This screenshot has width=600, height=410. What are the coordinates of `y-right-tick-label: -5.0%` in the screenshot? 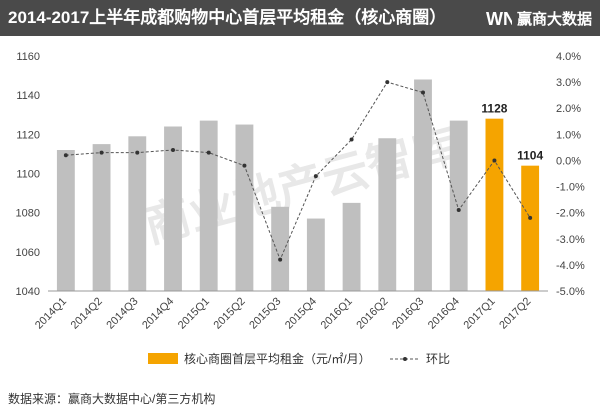 It's located at (570, 292).